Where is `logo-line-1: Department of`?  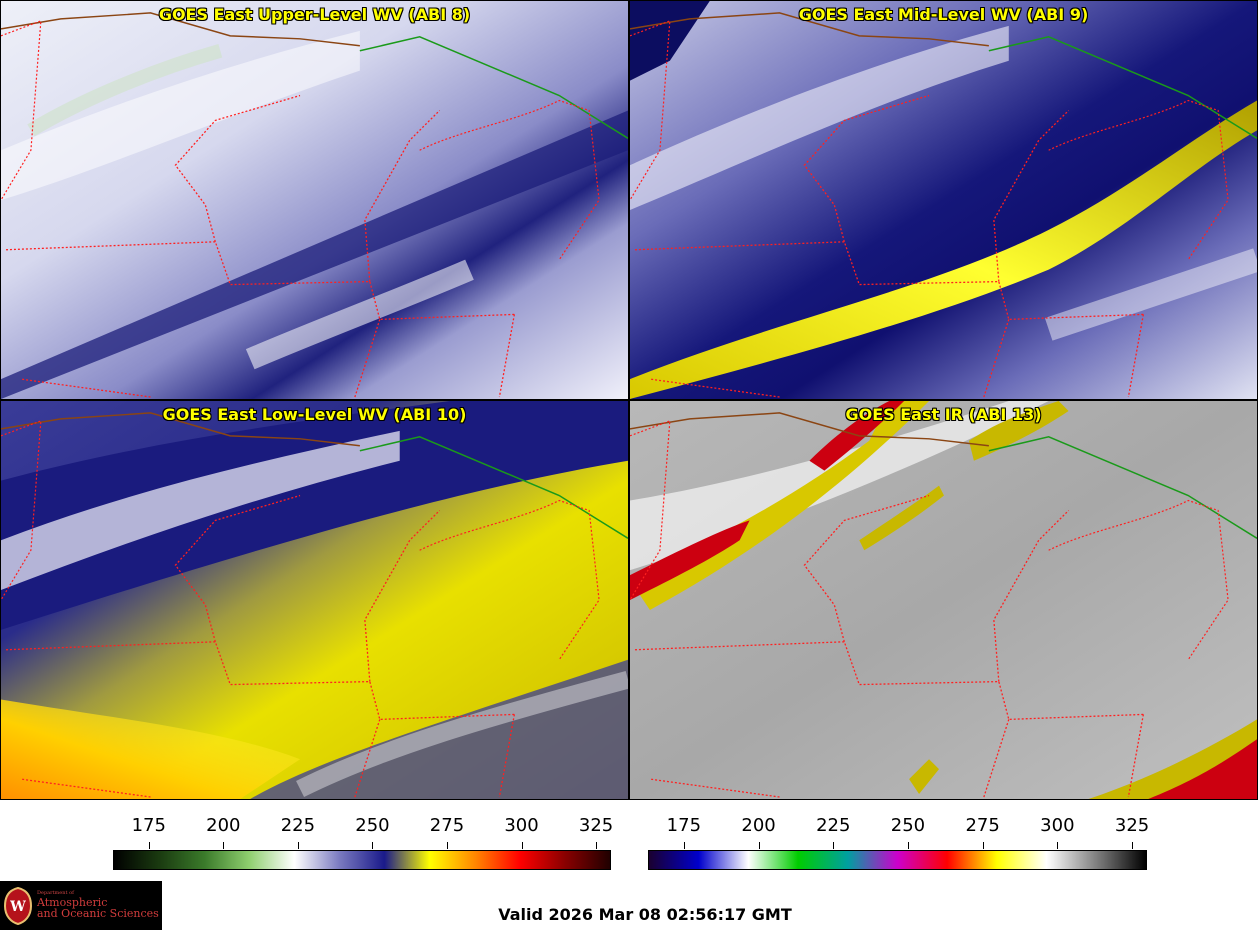 logo-line-1: Department of is located at coordinates (55, 893).